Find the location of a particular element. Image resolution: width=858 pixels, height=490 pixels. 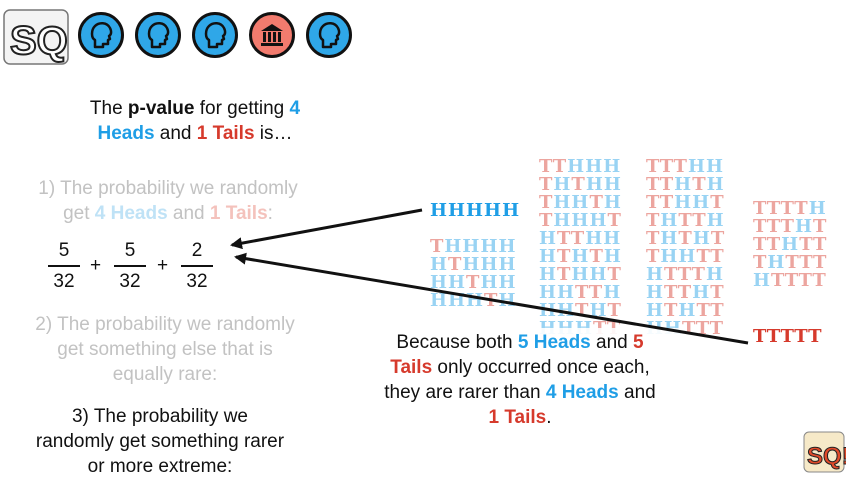

outcome-word: HTTTT is located at coordinates (790, 280).